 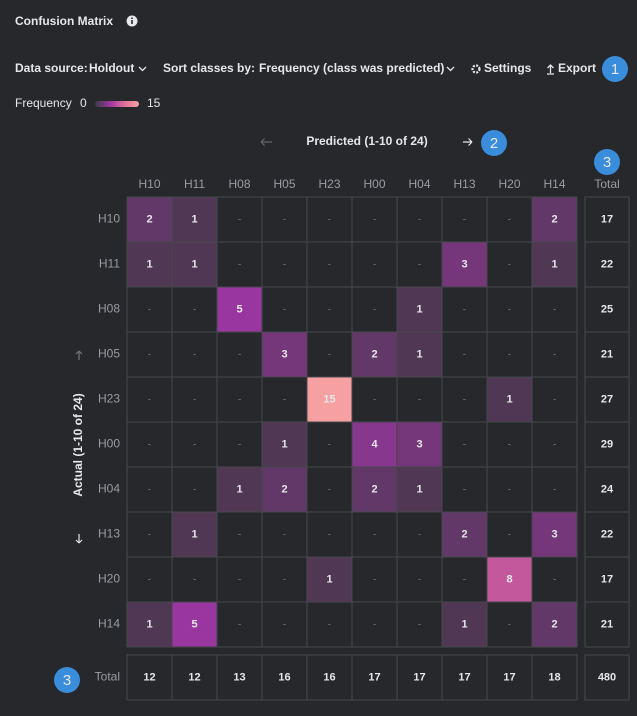 What do you see at coordinates (607, 162) in the screenshot?
I see `callout-badge` at bounding box center [607, 162].